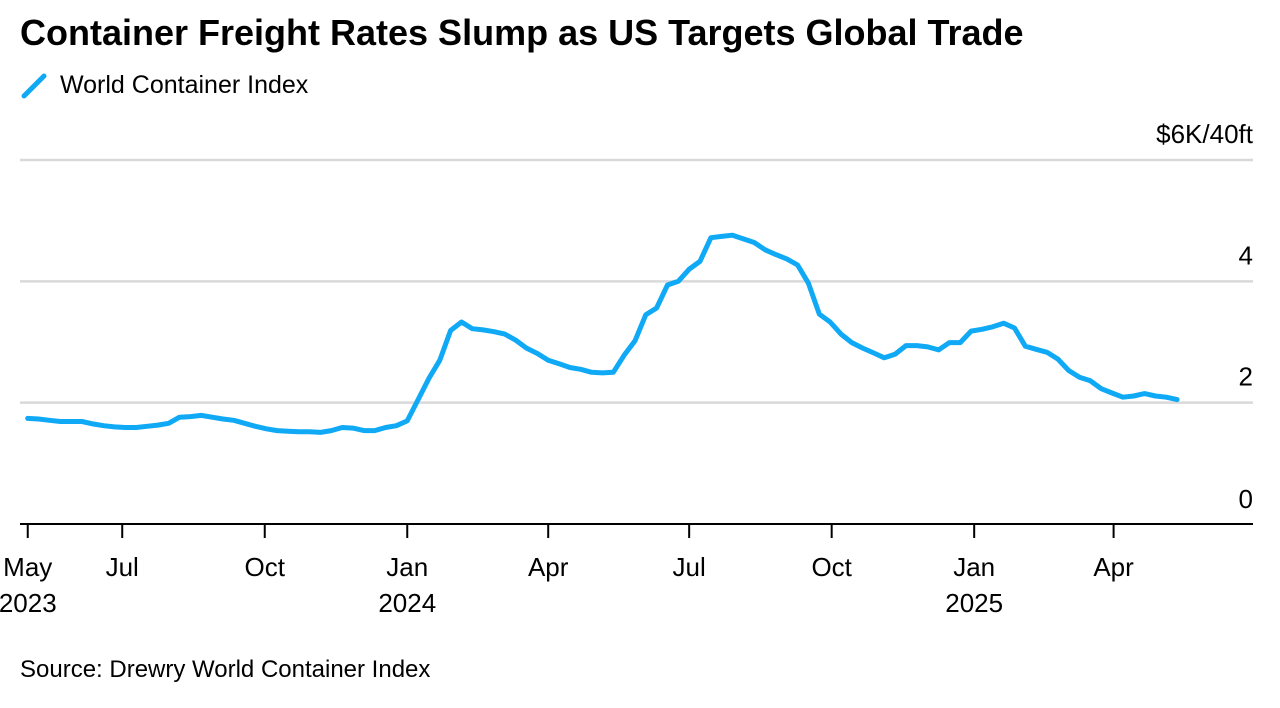  What do you see at coordinates (407, 603) in the screenshot?
I see `x-tick-year-label: 2024` at bounding box center [407, 603].